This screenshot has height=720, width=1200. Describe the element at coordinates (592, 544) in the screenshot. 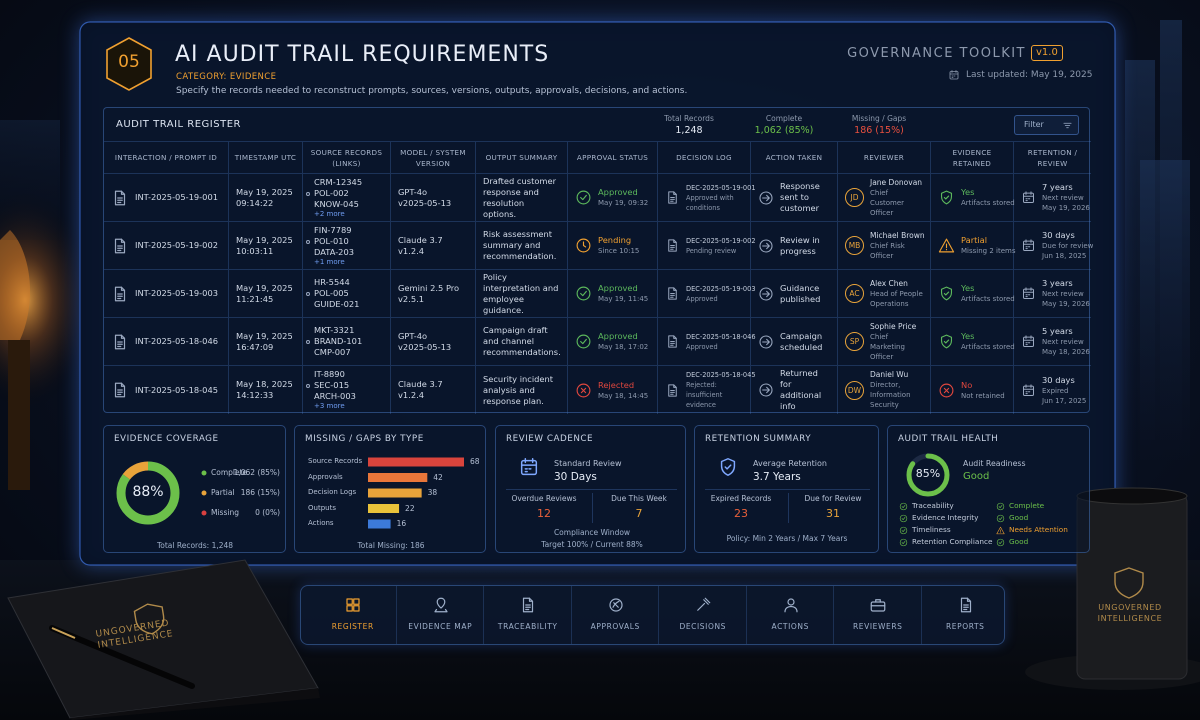

I see `panel-footer: Target 100% / Current 88%` at that location.